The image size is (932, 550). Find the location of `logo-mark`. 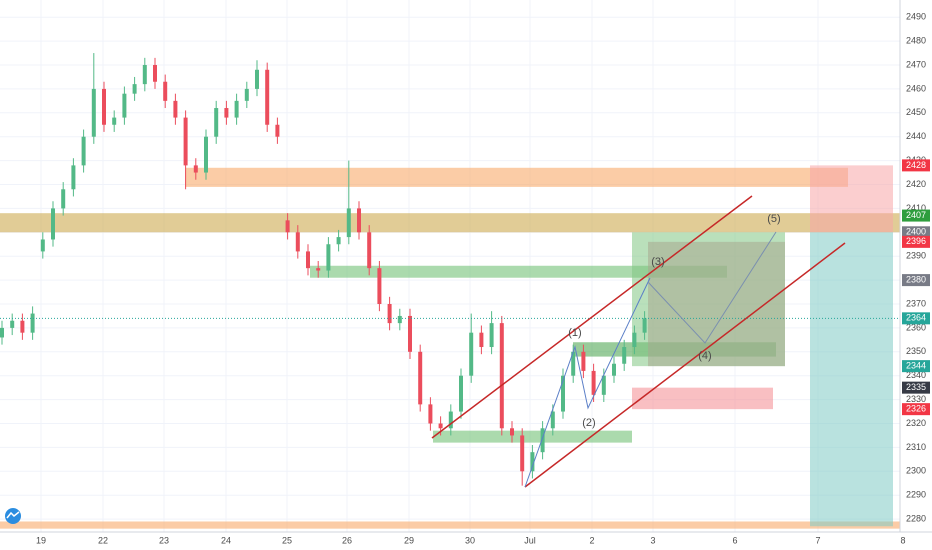

logo-mark is located at coordinates (13, 515).